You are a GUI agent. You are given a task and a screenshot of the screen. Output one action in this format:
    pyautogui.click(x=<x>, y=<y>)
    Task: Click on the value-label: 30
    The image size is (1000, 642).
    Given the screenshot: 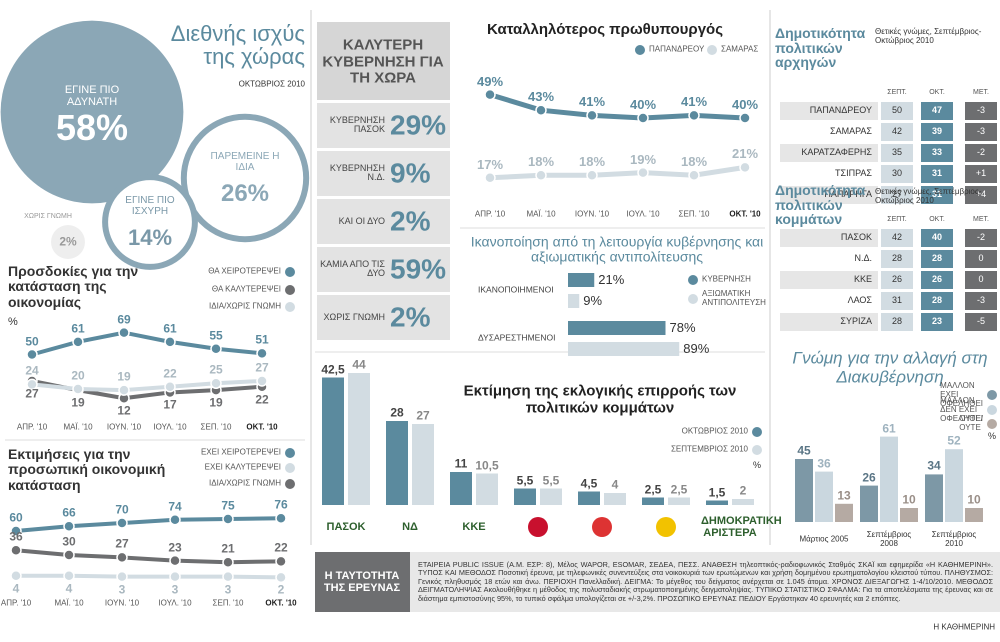 What is the action you would take?
    pyautogui.click(x=69, y=541)
    